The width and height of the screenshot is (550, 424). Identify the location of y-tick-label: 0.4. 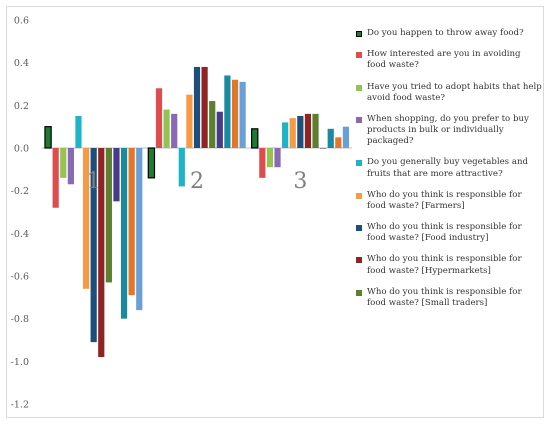
(21, 63).